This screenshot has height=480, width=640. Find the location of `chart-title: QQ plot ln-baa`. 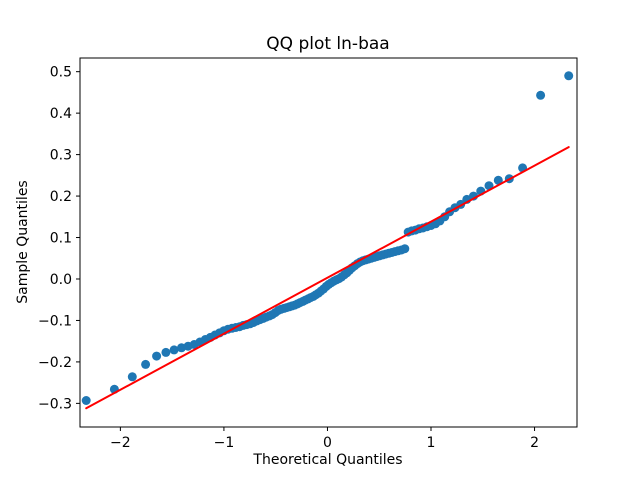

chart-title: QQ plot ln-baa is located at coordinates (327, 44).